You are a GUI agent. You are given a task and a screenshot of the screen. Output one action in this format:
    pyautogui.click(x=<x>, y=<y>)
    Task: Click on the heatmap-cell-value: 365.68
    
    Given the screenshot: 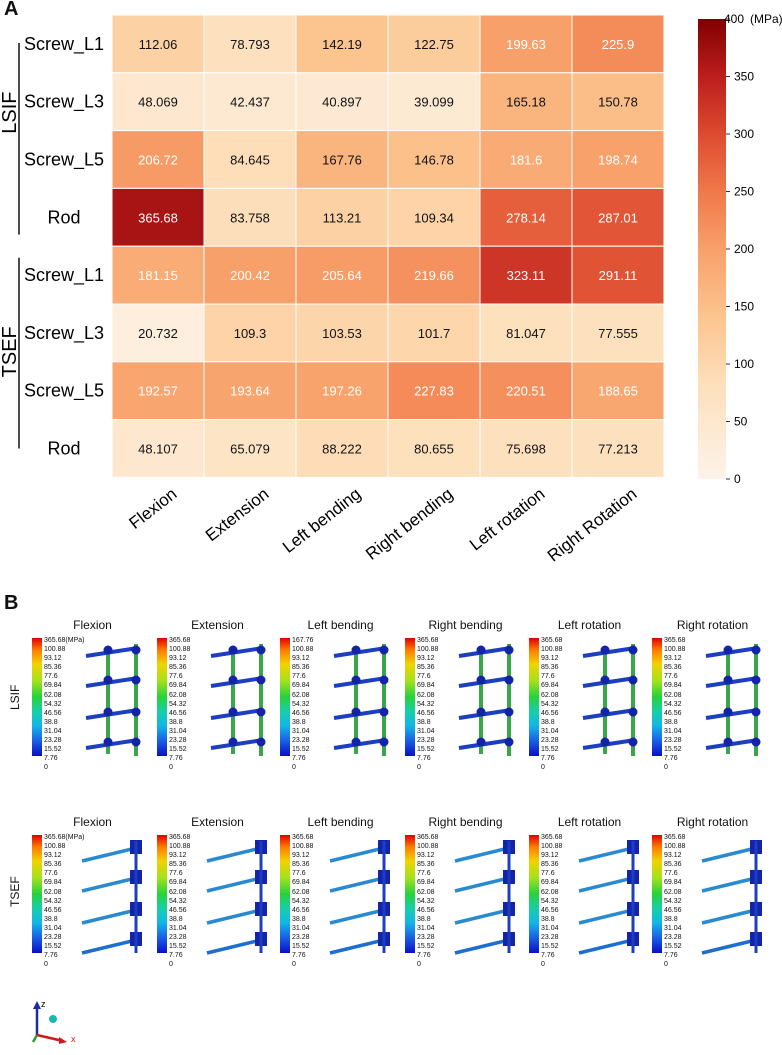 What is the action you would take?
    pyautogui.click(x=158, y=217)
    